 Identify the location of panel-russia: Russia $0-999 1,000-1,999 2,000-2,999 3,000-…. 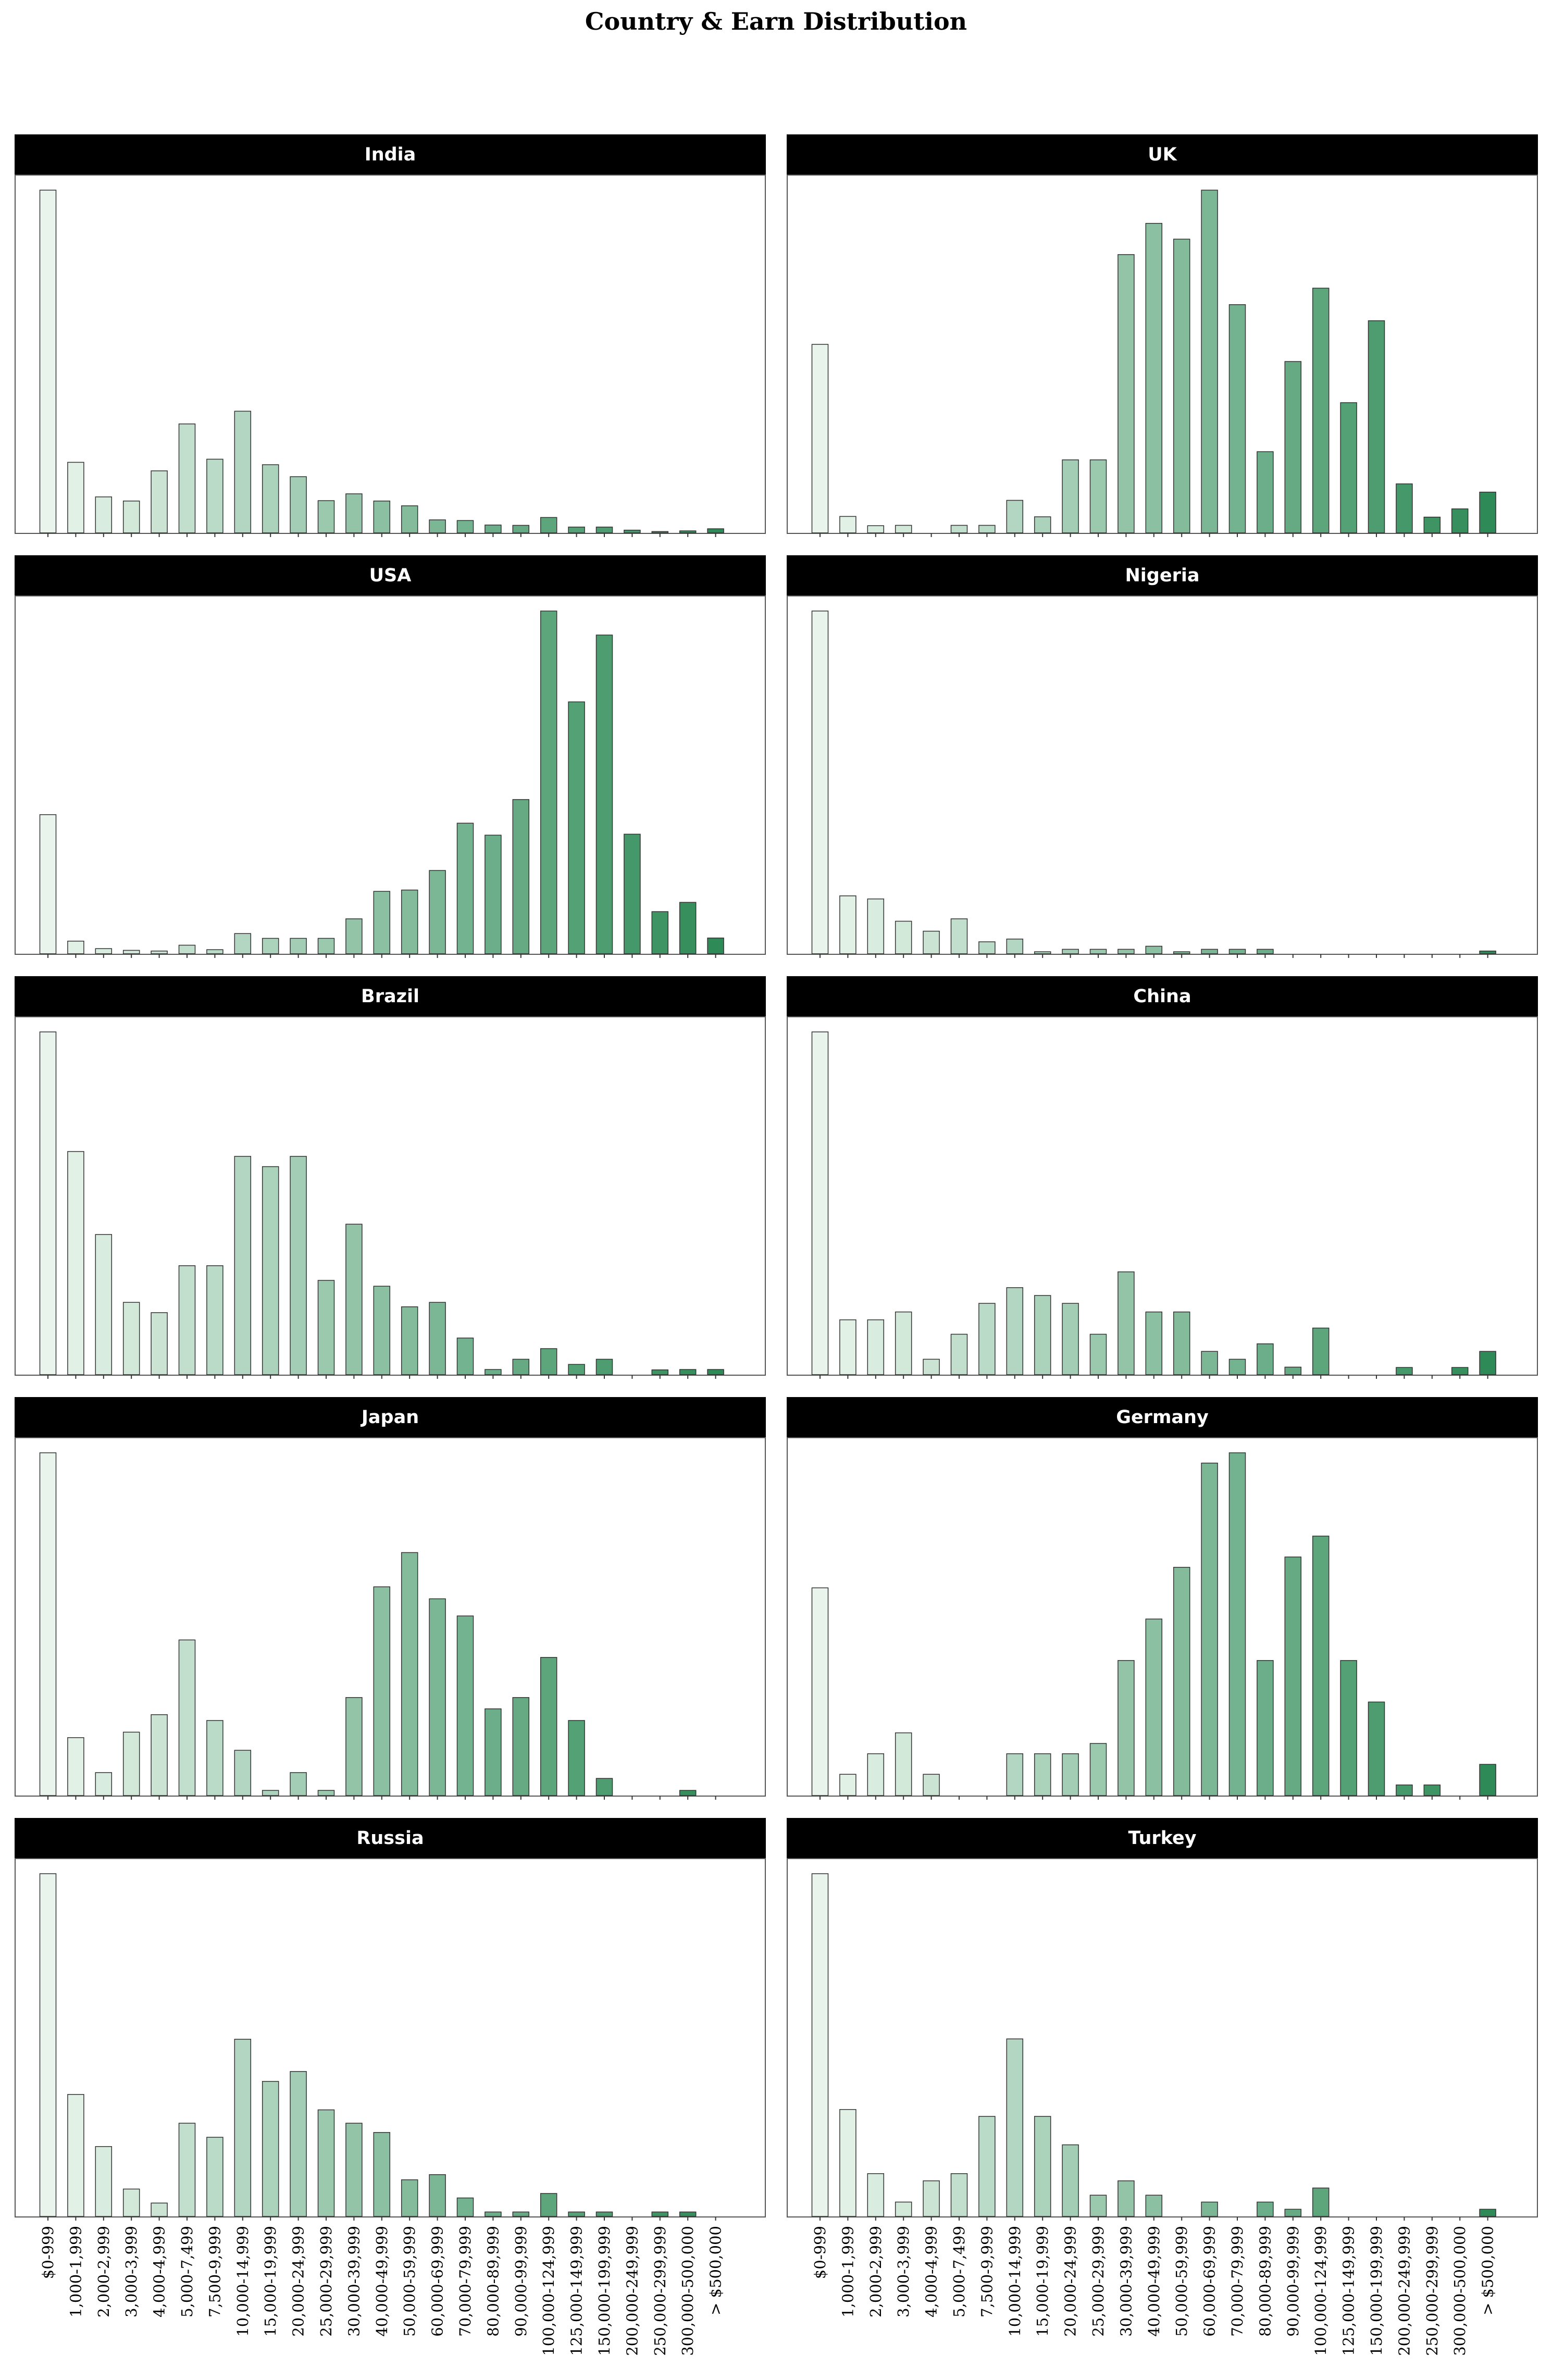
(391, 2087).